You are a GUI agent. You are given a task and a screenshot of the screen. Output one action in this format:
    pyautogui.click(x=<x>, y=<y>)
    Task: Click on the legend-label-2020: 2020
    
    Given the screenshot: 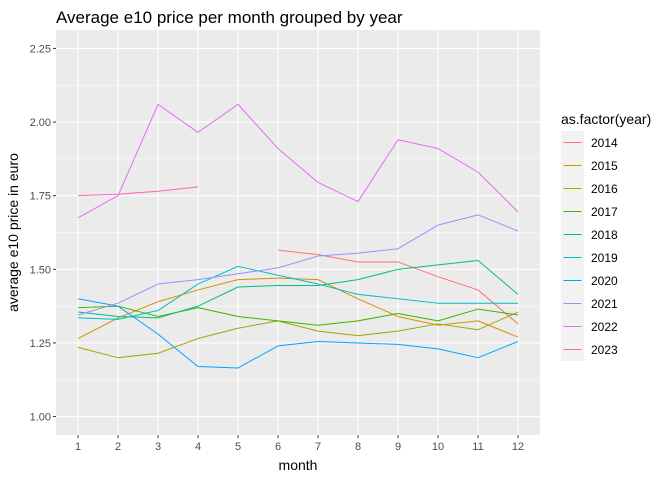 What is the action you would take?
    pyautogui.click(x=604, y=281)
    